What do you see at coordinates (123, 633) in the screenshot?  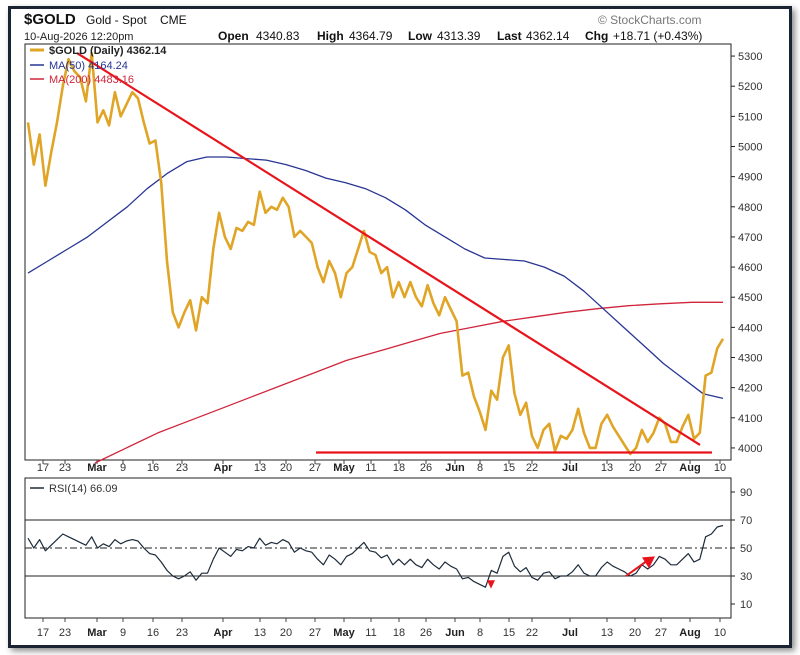 I see `rsi-x-tick-label: 9` at bounding box center [123, 633].